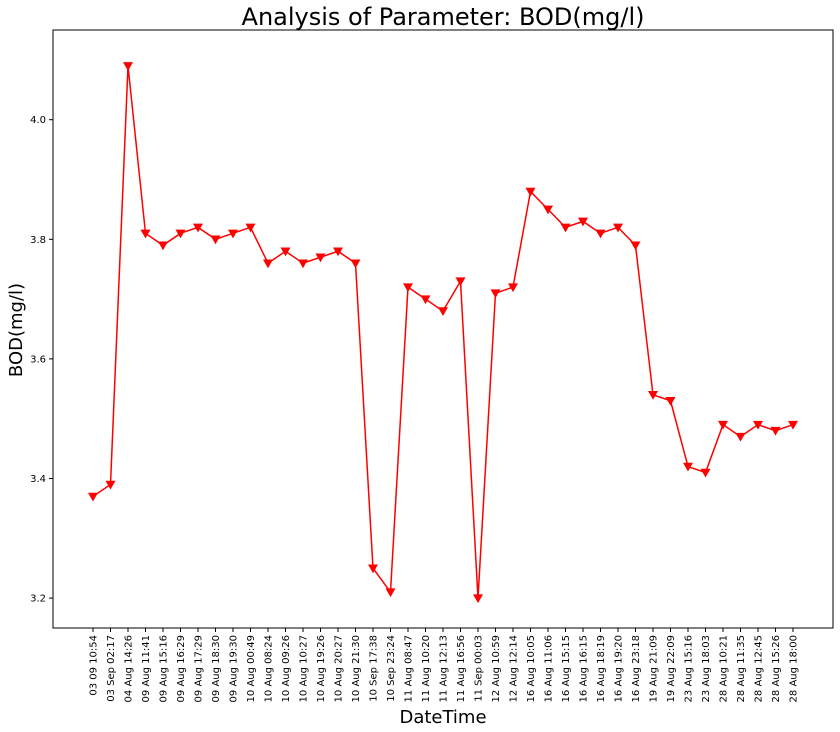 Image resolution: width=840 pixels, height=732 pixels. What do you see at coordinates (601, 668) in the screenshot?
I see `x-tick-label: 16 Aug 18:19` at bounding box center [601, 668].